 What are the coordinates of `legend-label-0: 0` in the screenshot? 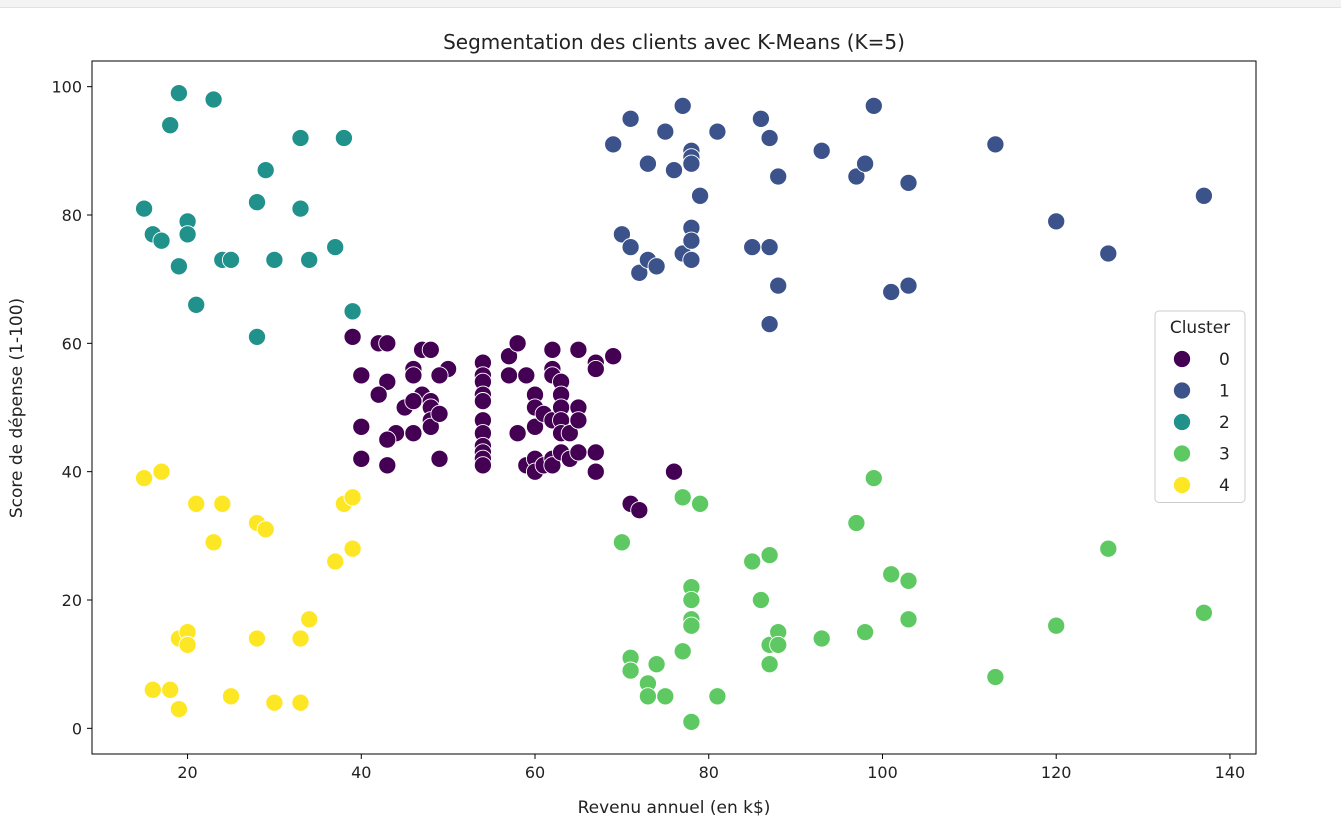 It's located at (1224, 360).